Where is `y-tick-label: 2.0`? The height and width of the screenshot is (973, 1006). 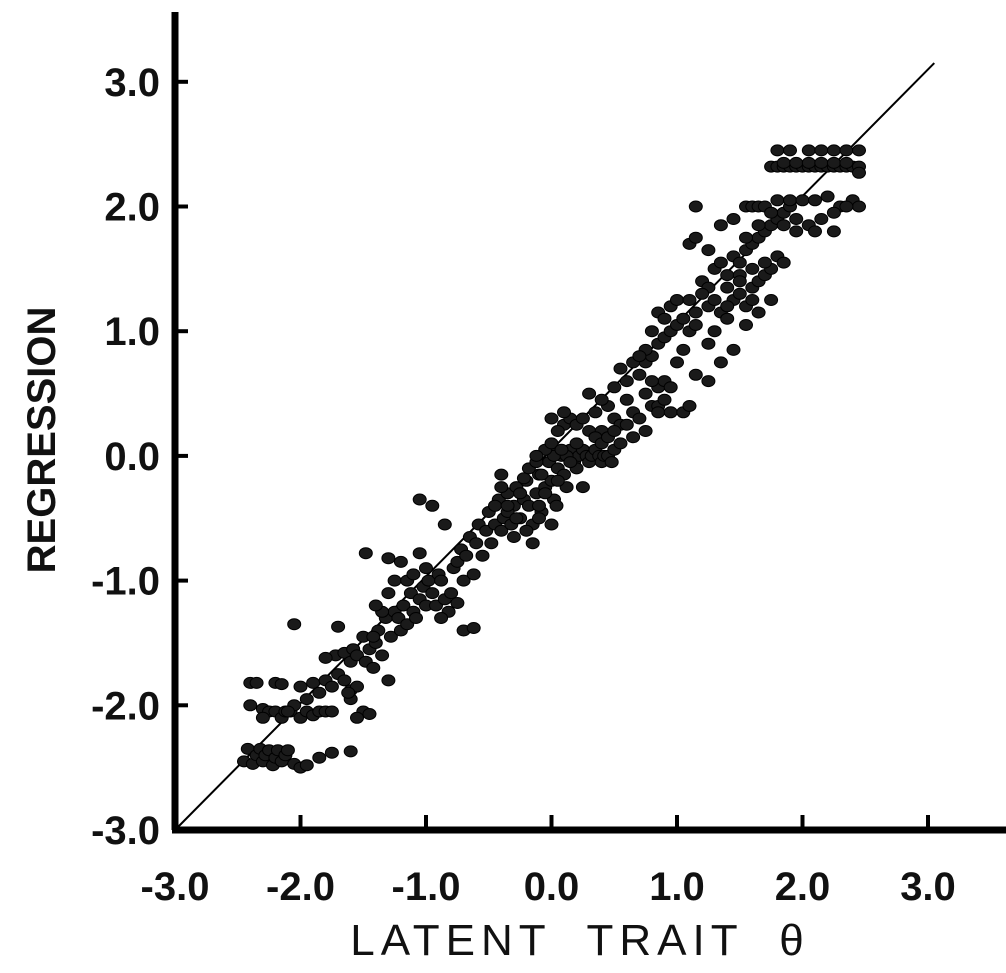 y-tick-label: 2.0 is located at coordinates (132, 208).